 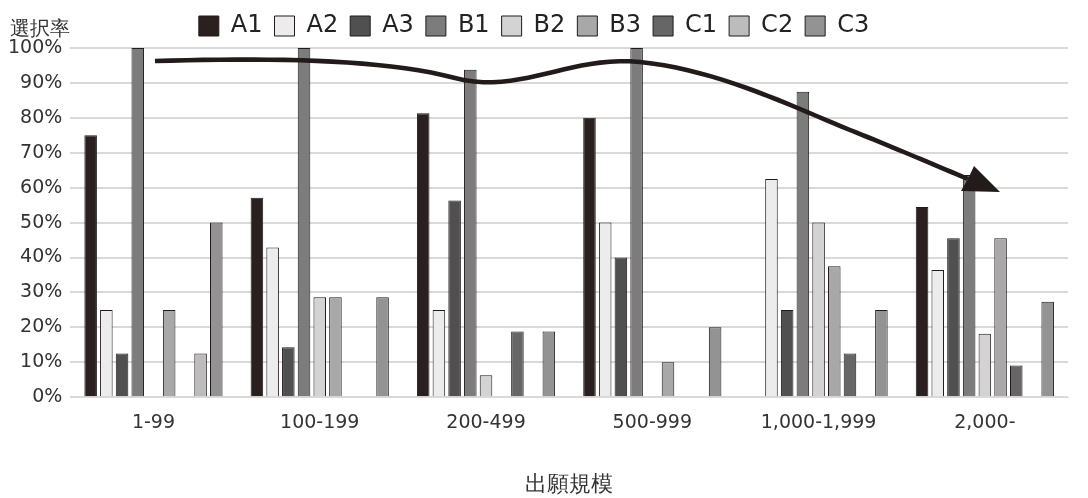 What do you see at coordinates (41, 255) in the screenshot?
I see `y-tick-label: 40%` at bounding box center [41, 255].